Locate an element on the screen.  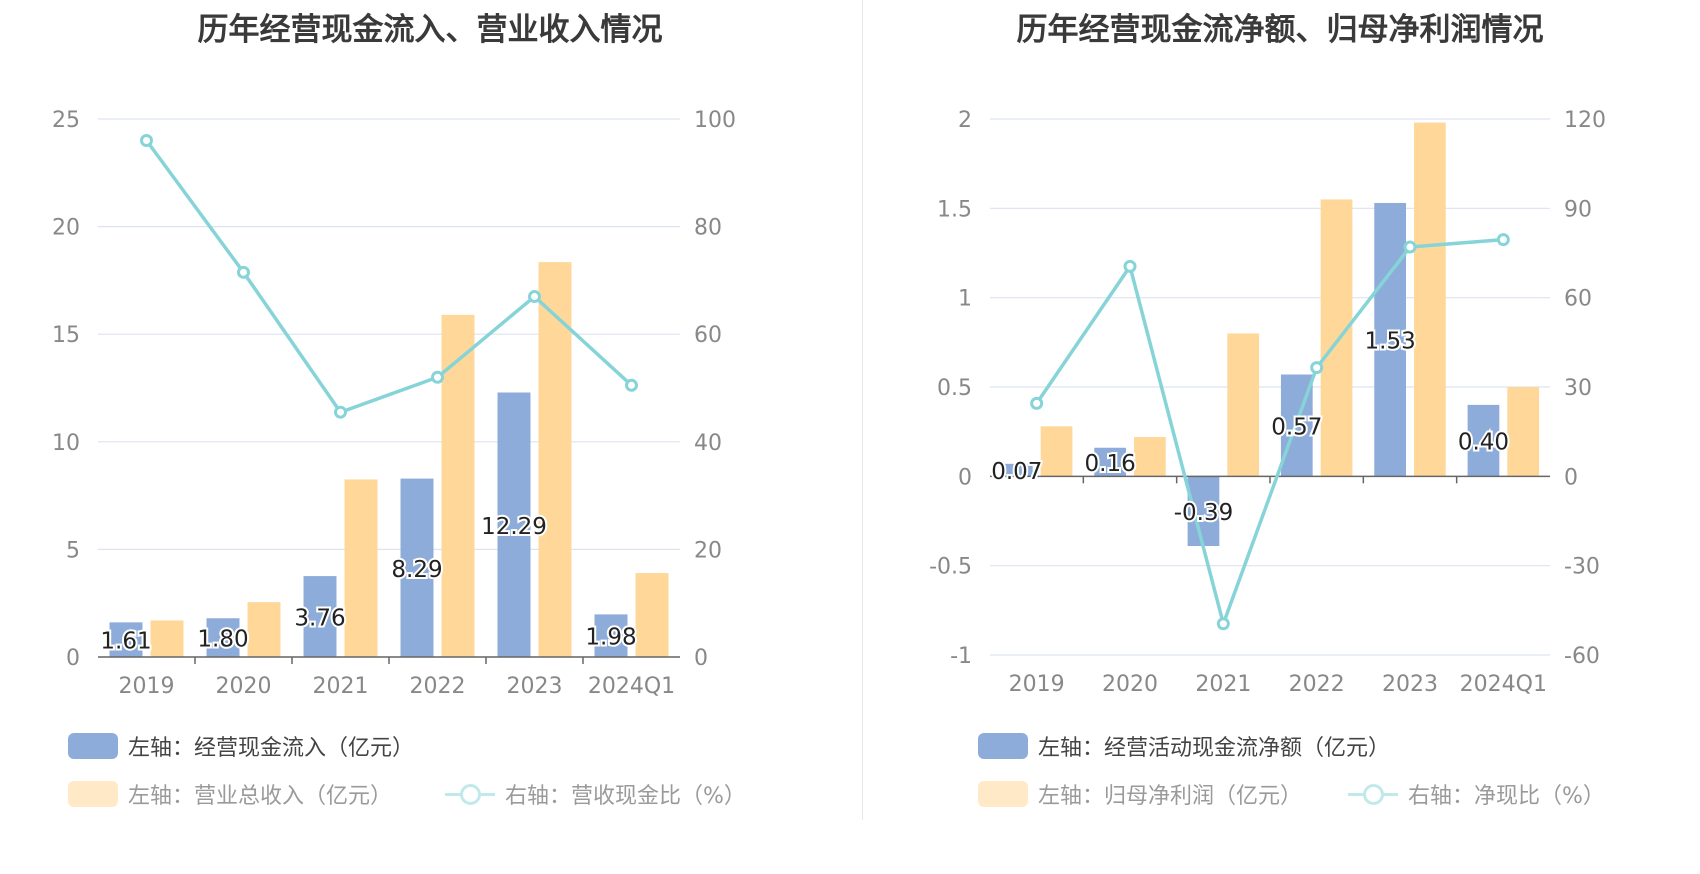
left-left-axis-tick-label: 15 is located at coordinates (66, 335).